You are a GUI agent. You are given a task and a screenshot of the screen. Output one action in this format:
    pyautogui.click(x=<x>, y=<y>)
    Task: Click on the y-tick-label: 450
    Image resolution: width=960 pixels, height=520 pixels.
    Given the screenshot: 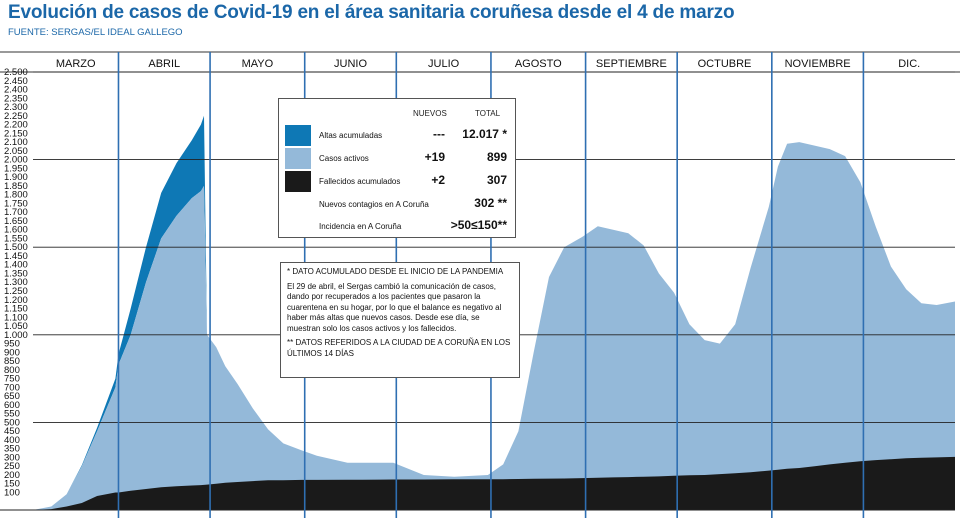 What is the action you would take?
    pyautogui.click(x=12, y=431)
    